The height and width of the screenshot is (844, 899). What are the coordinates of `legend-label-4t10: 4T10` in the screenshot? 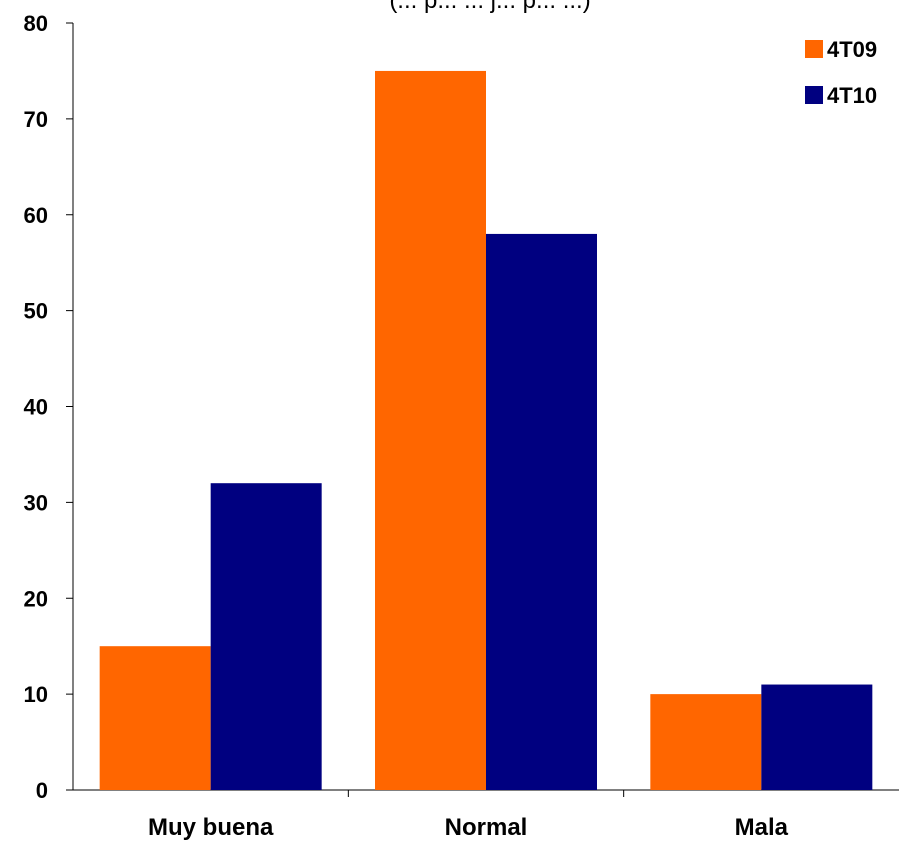 It's located at (852, 95).